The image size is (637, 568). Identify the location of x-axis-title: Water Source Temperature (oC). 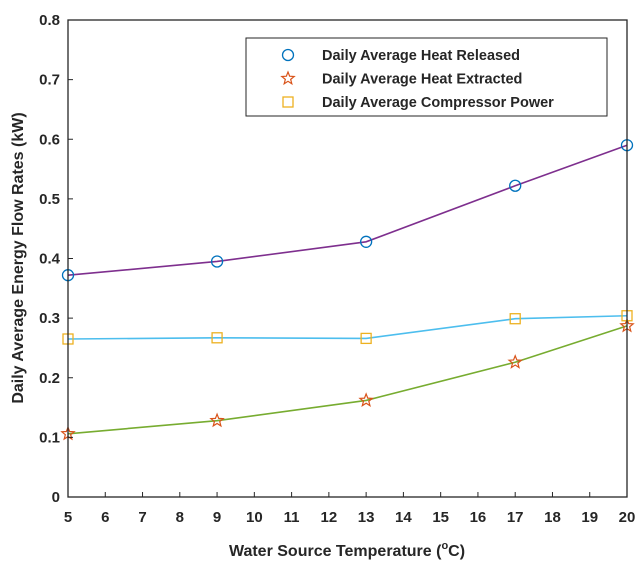
(347, 550).